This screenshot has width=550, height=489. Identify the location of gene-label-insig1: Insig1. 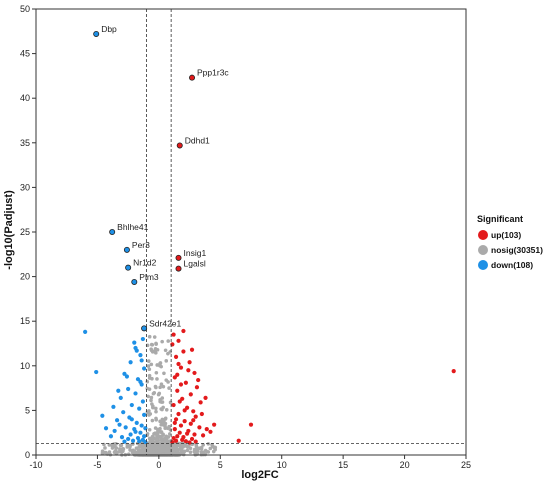
(195, 253).